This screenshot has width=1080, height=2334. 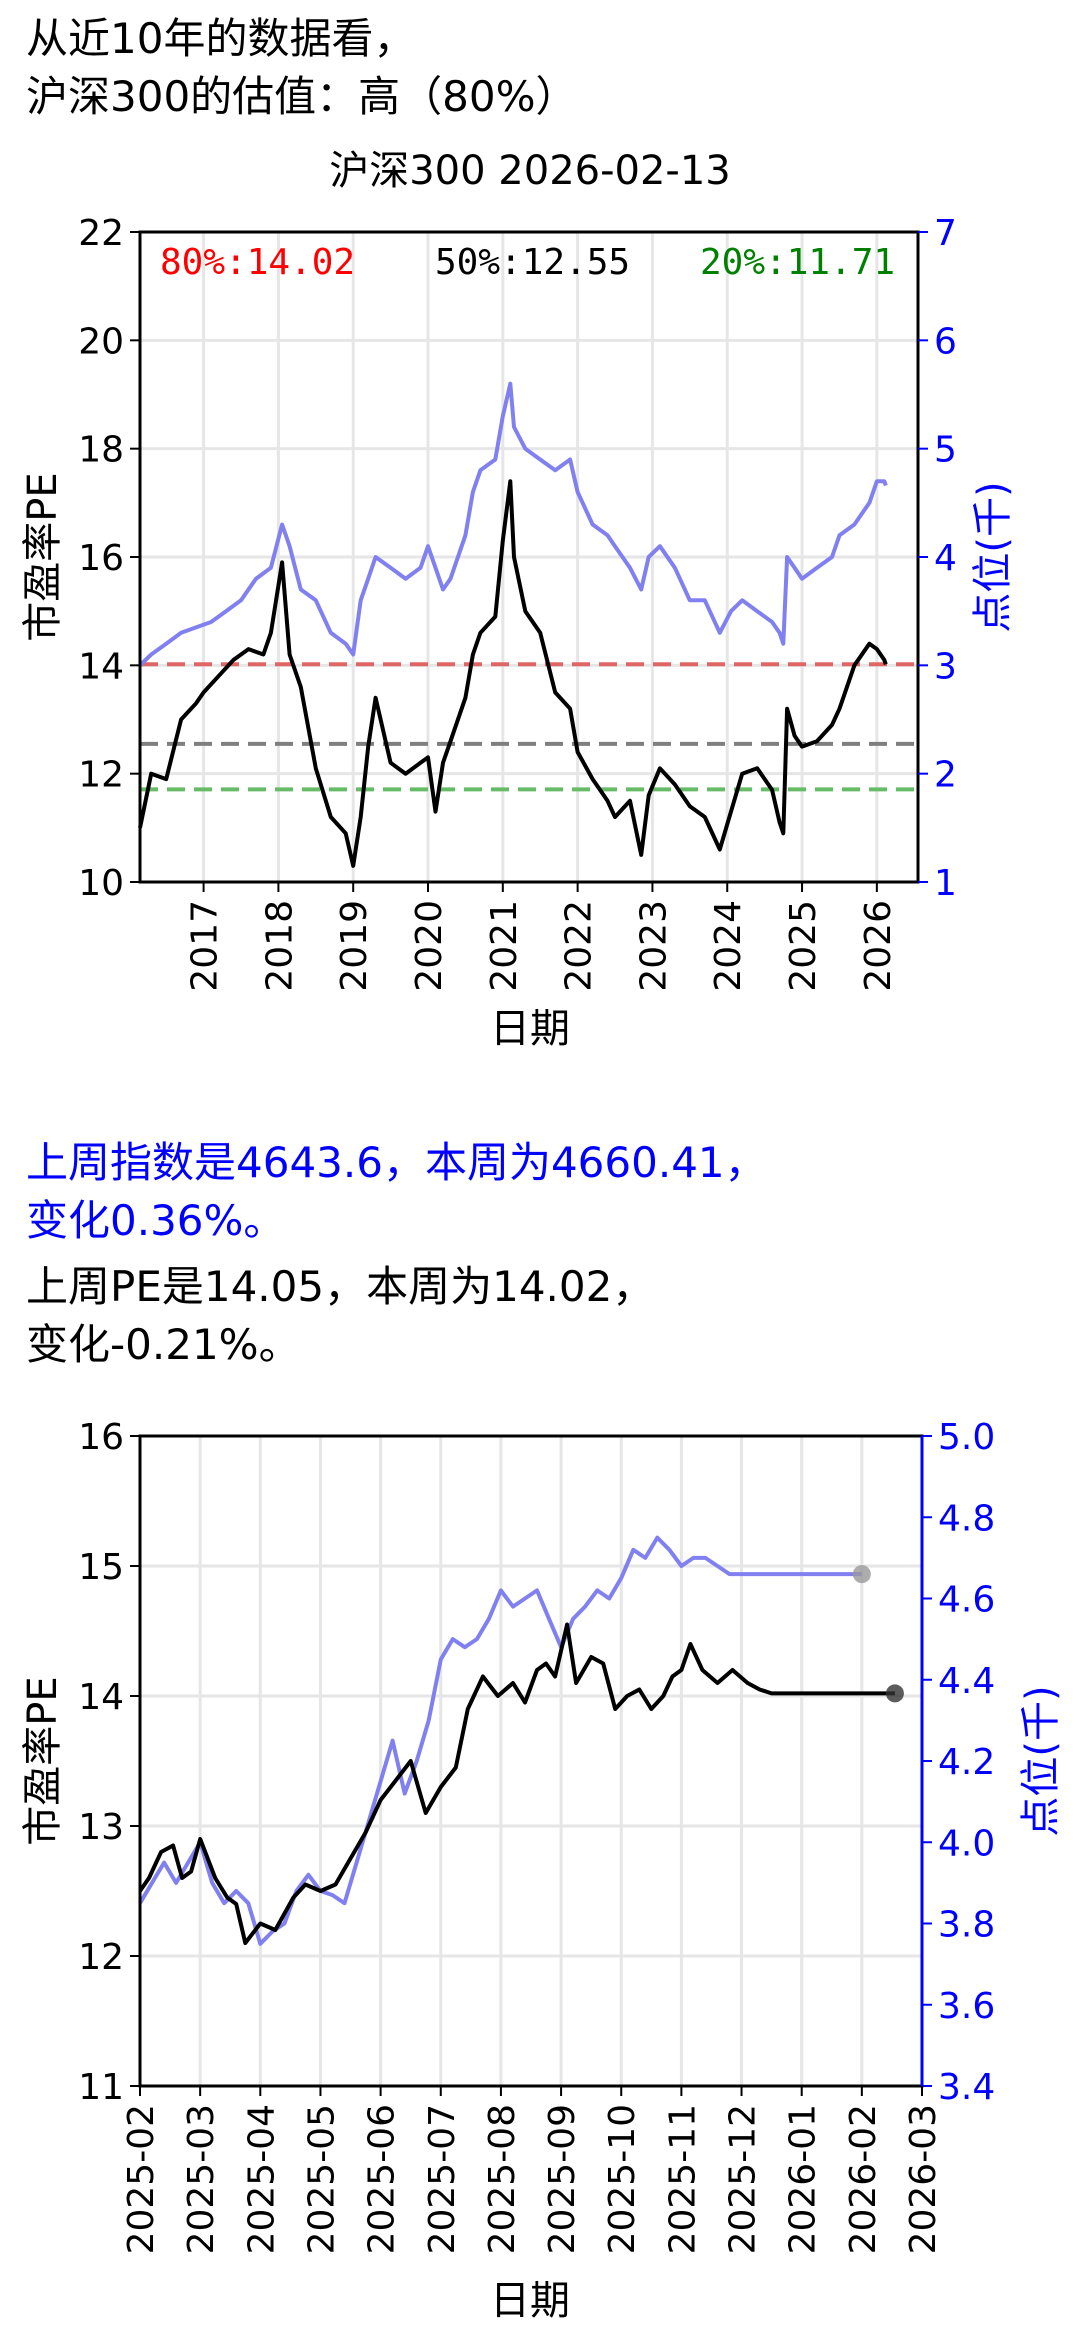 I want to click on chart2-y2tick-label: 5.0, so click(x=966, y=1437).